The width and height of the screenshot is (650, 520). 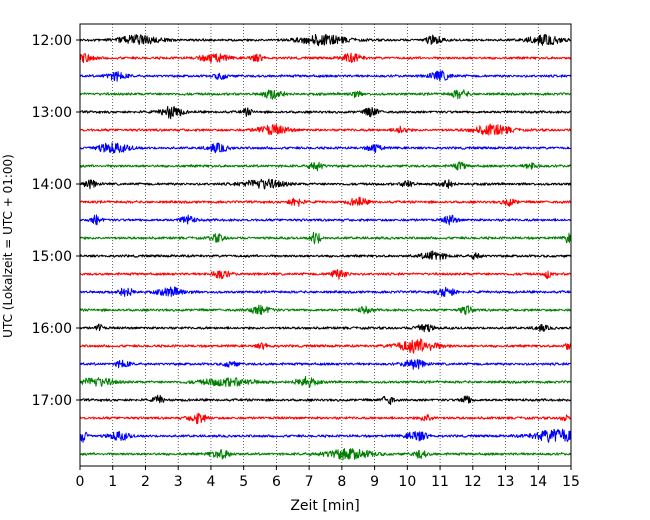 What do you see at coordinates (309, 482) in the screenshot?
I see `x-tick-label: 7` at bounding box center [309, 482].